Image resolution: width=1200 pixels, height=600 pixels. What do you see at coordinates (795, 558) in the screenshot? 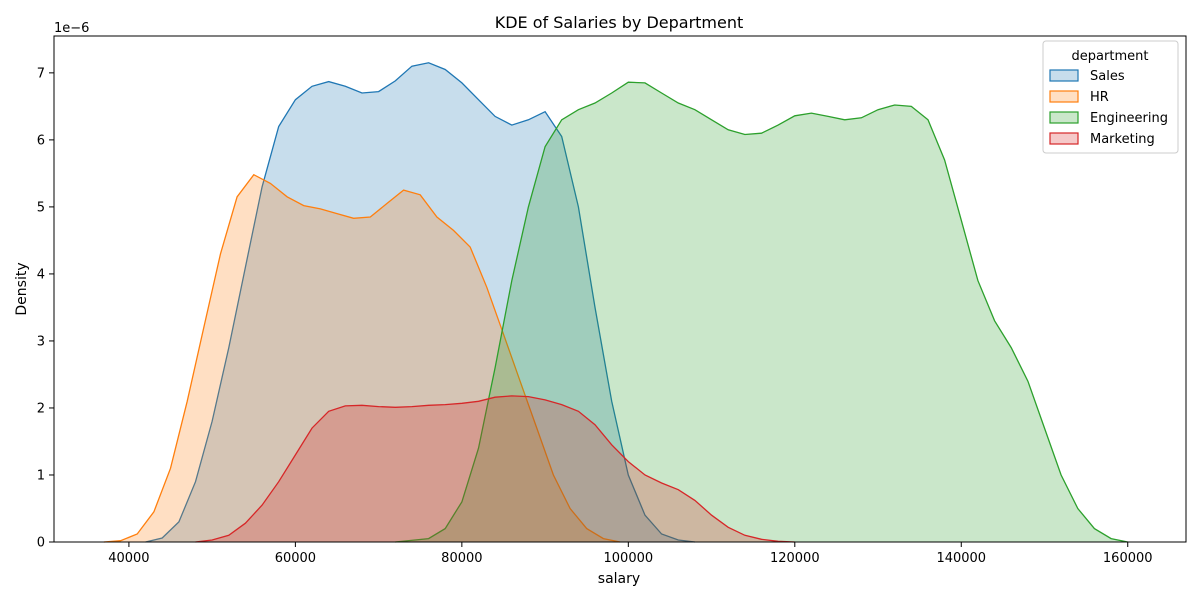
I see `x-tick-label: 120000` at bounding box center [795, 558].